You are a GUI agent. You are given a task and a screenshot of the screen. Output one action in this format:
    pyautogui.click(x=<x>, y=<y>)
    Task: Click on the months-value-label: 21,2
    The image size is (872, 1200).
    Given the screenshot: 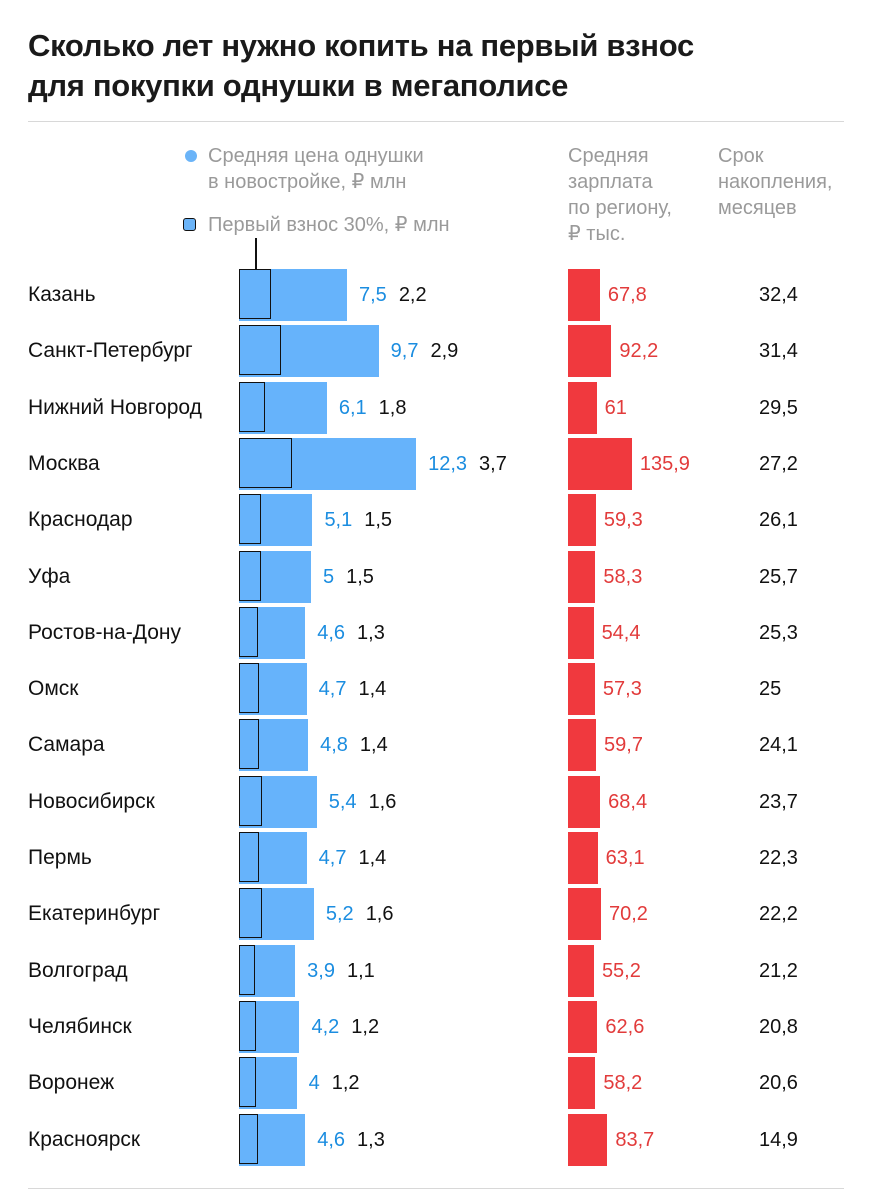 What is the action you would take?
    pyautogui.click(x=778, y=970)
    